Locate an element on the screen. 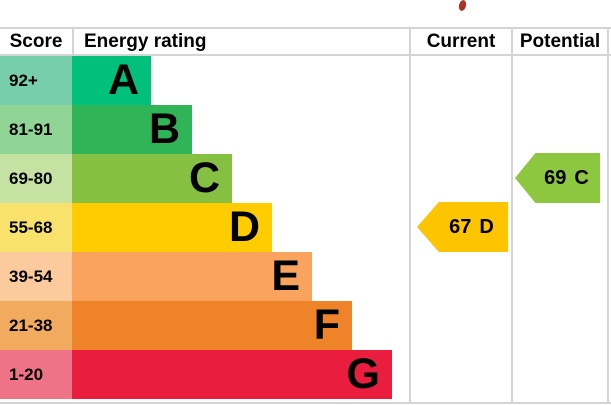  band-bar-c: C is located at coordinates (152, 178).